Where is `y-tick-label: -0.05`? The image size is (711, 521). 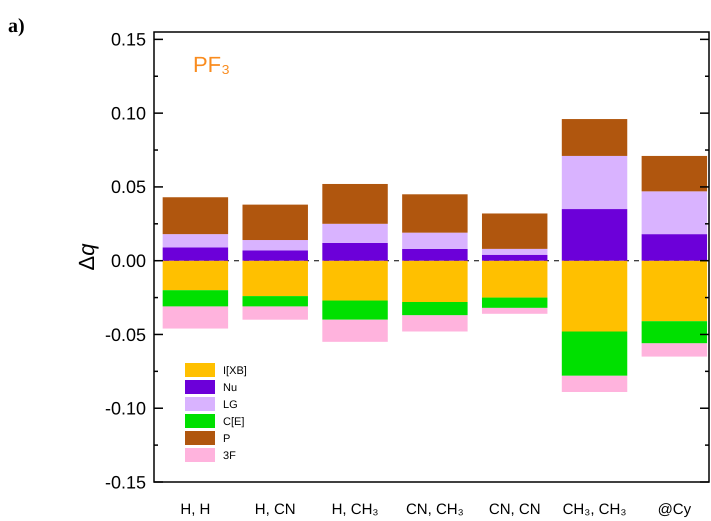
y-tick-label: -0.05 is located at coordinates (125, 334).